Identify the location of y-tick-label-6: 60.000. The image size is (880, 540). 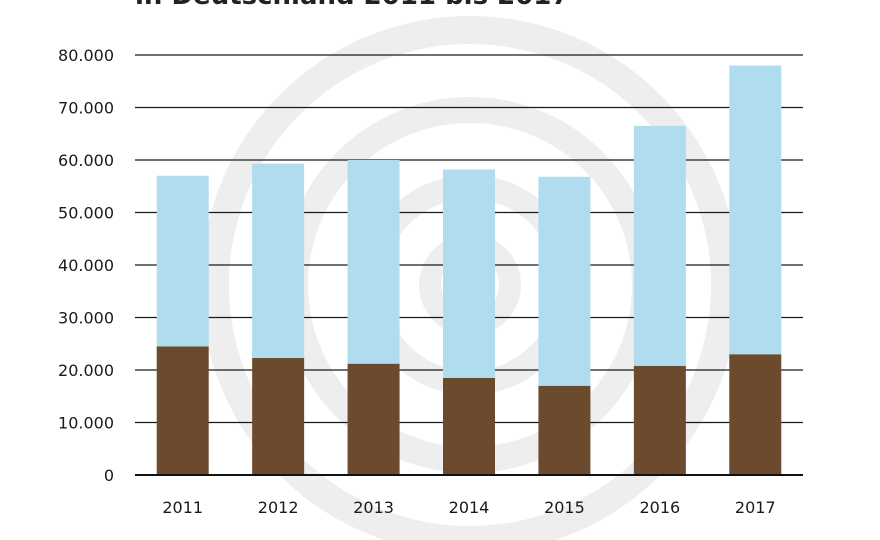
(86, 160).